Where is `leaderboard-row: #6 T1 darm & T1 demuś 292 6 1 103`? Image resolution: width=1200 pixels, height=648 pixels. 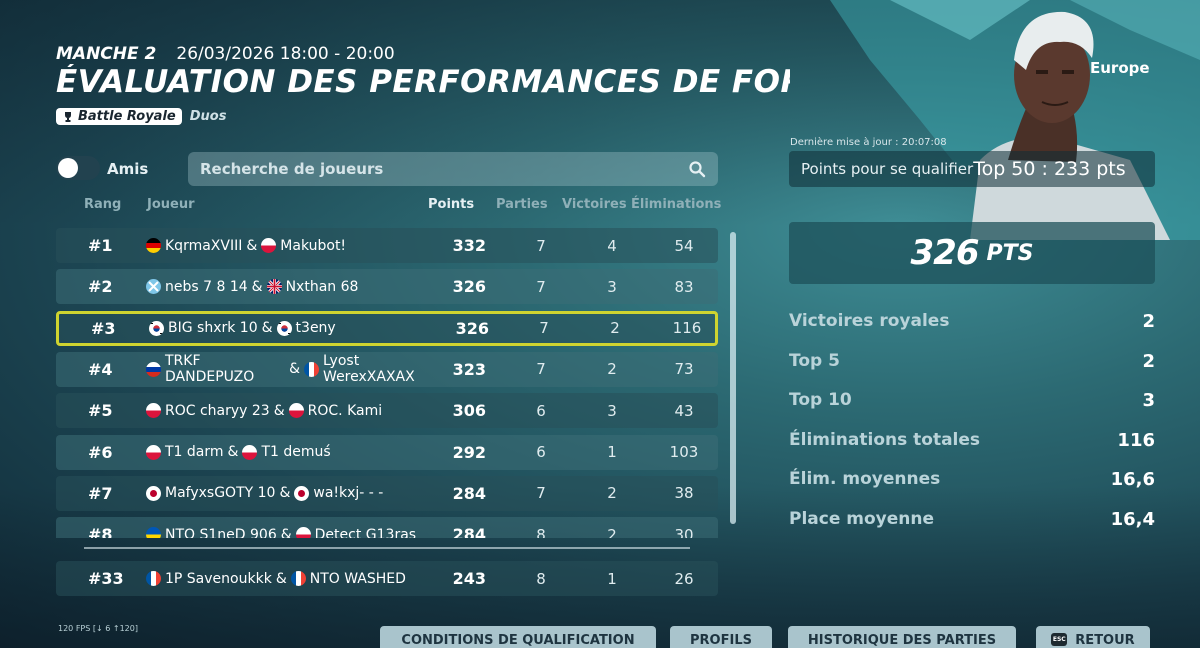
leaderboard-row: #6 T1 darm & T1 demuś 292 6 1 103 is located at coordinates (387, 452).